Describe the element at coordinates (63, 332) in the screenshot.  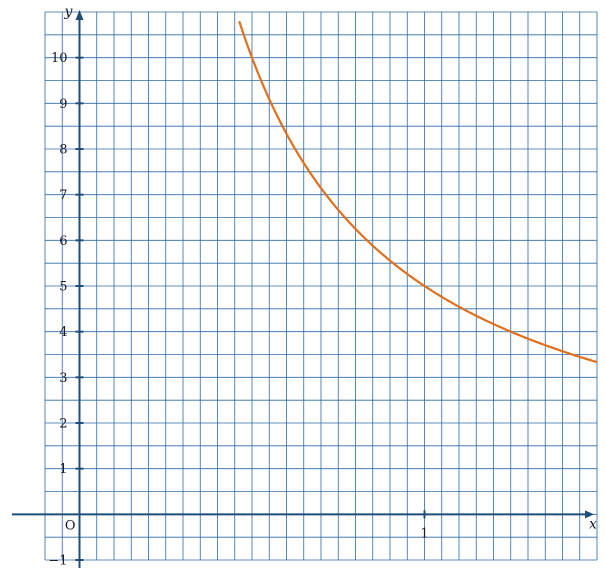
I see `y-tick-label: 4` at that location.